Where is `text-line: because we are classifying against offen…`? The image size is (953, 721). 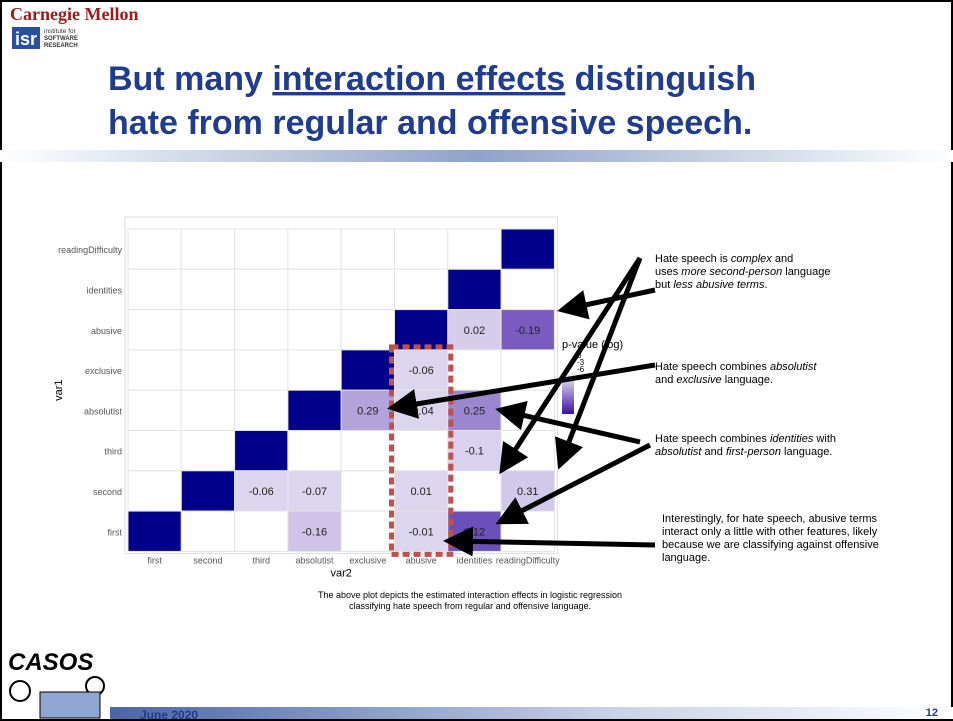
text-line: because we are classifying against offen… is located at coordinates (770, 545).